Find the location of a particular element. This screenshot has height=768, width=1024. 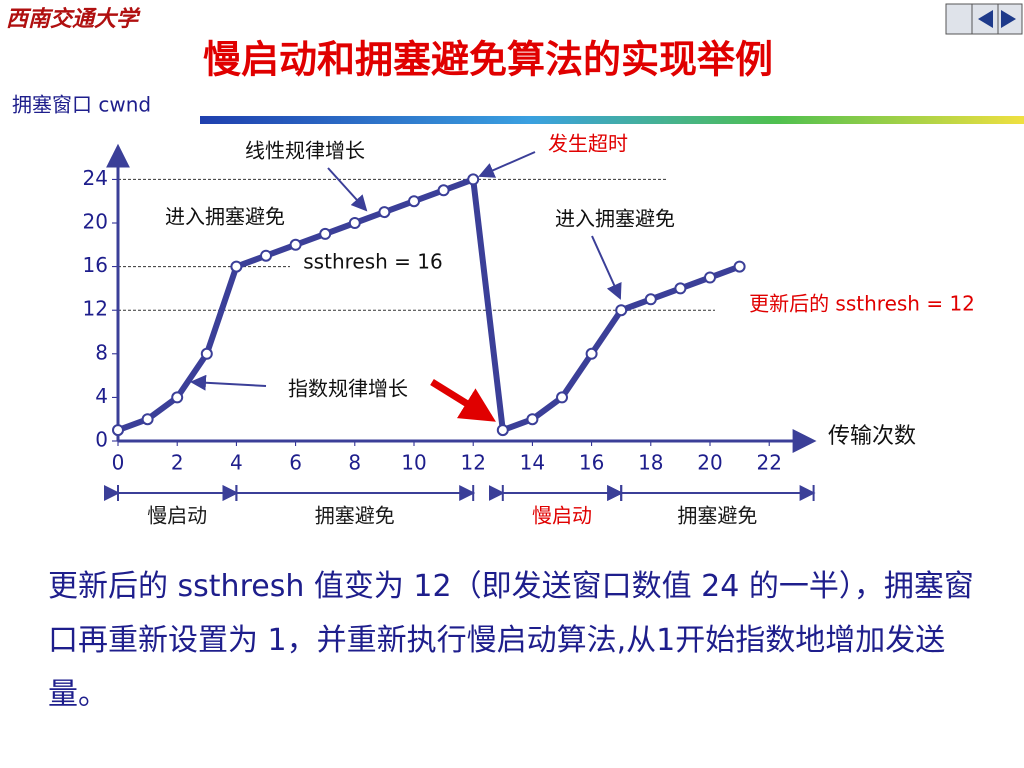

x-tick-label: 16 is located at coordinates (591, 463).